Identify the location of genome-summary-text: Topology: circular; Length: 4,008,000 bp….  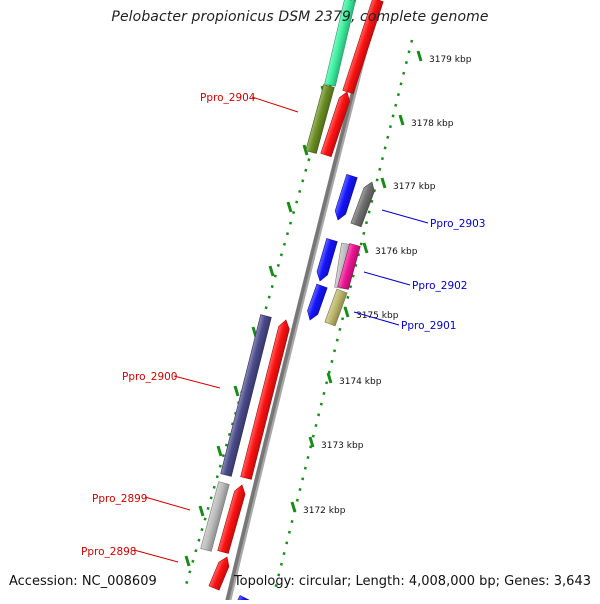
(412, 581).